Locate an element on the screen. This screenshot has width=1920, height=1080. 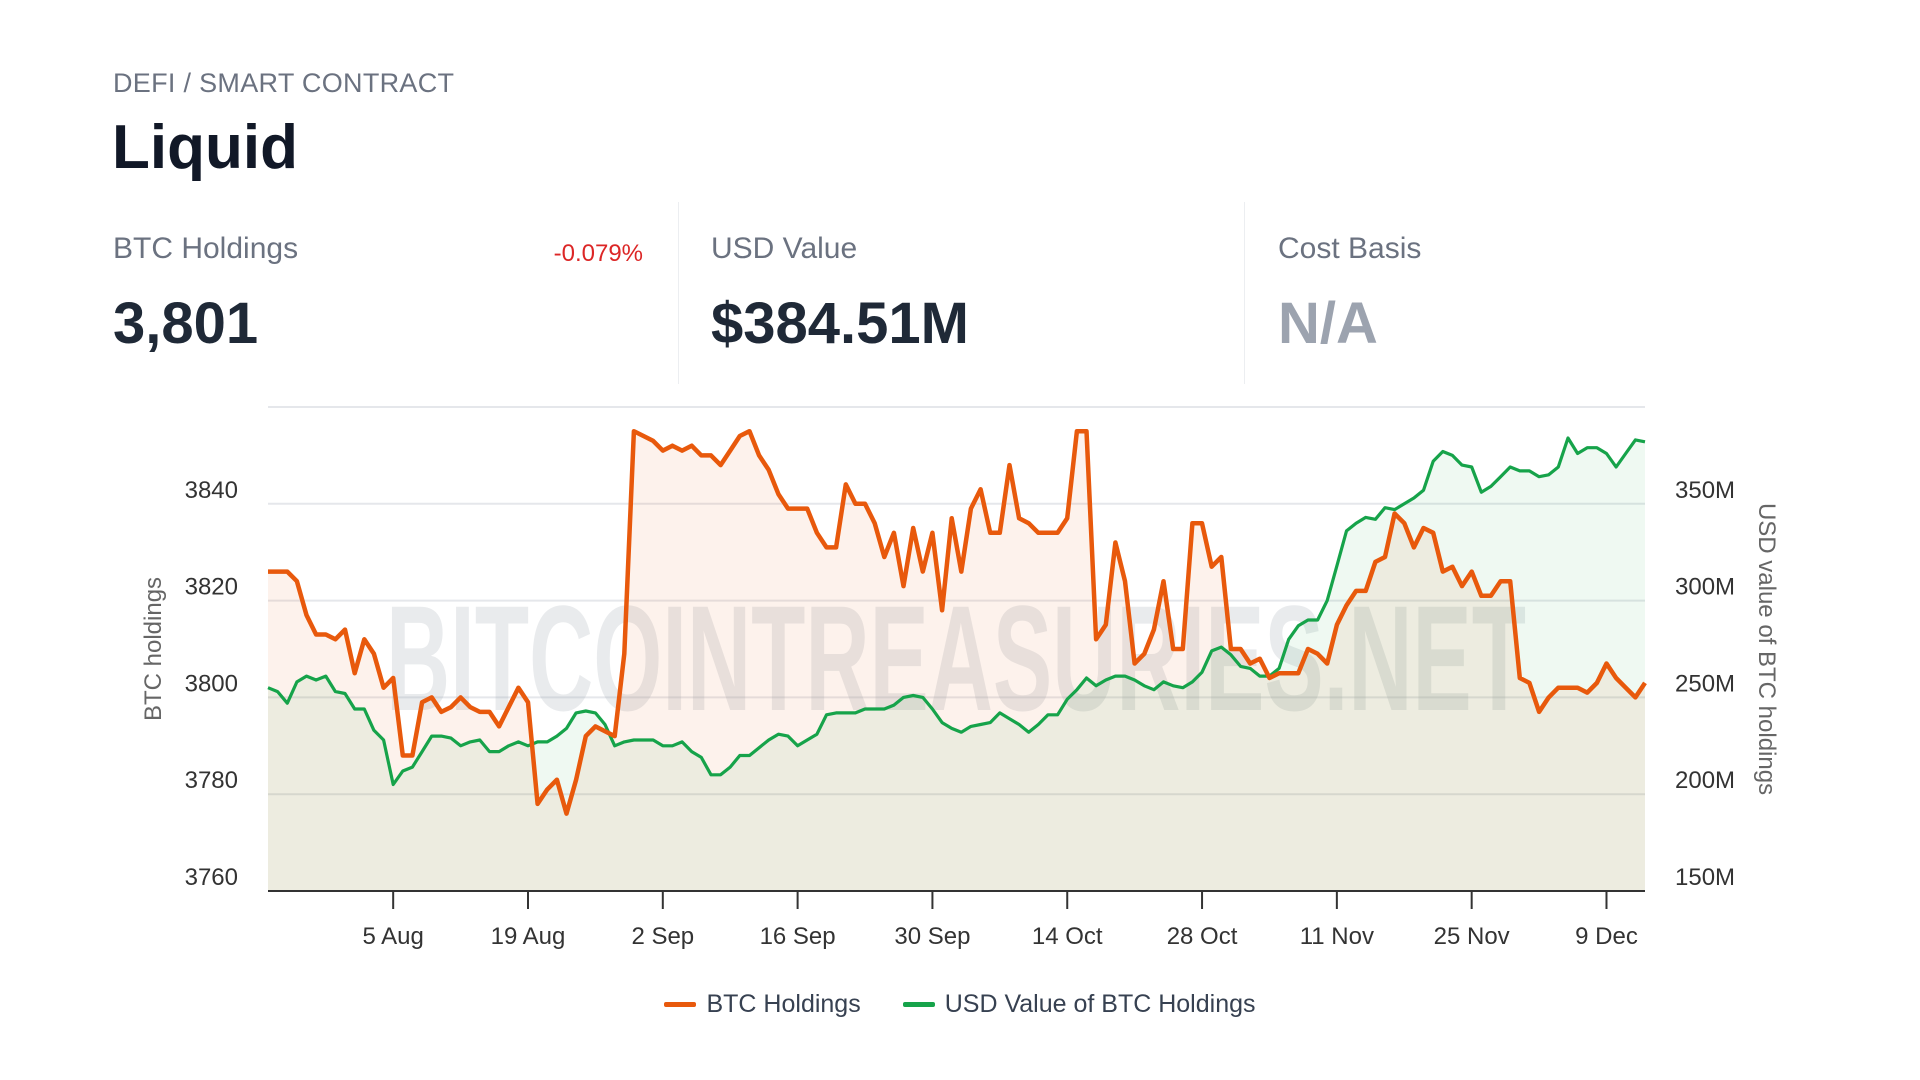
y-tick-label-right: 150M is located at coordinates (1705, 877).